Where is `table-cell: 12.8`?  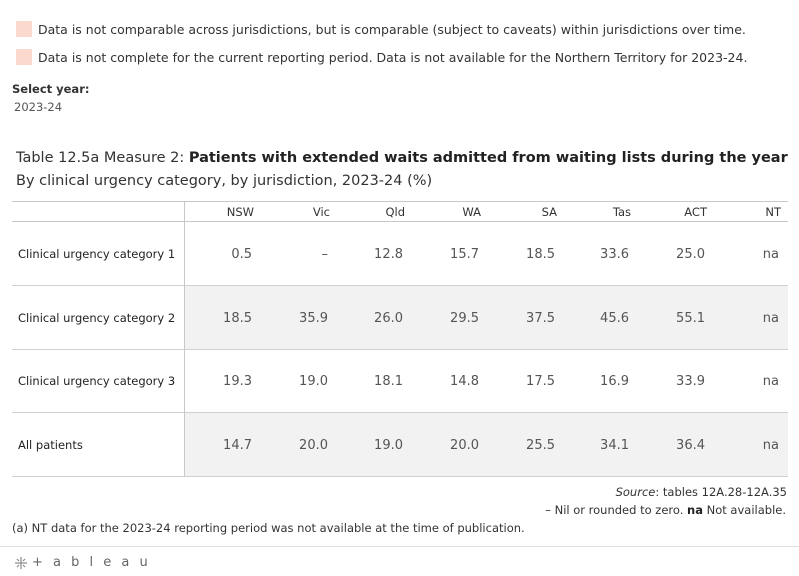 table-cell: 12.8 is located at coordinates (388, 254).